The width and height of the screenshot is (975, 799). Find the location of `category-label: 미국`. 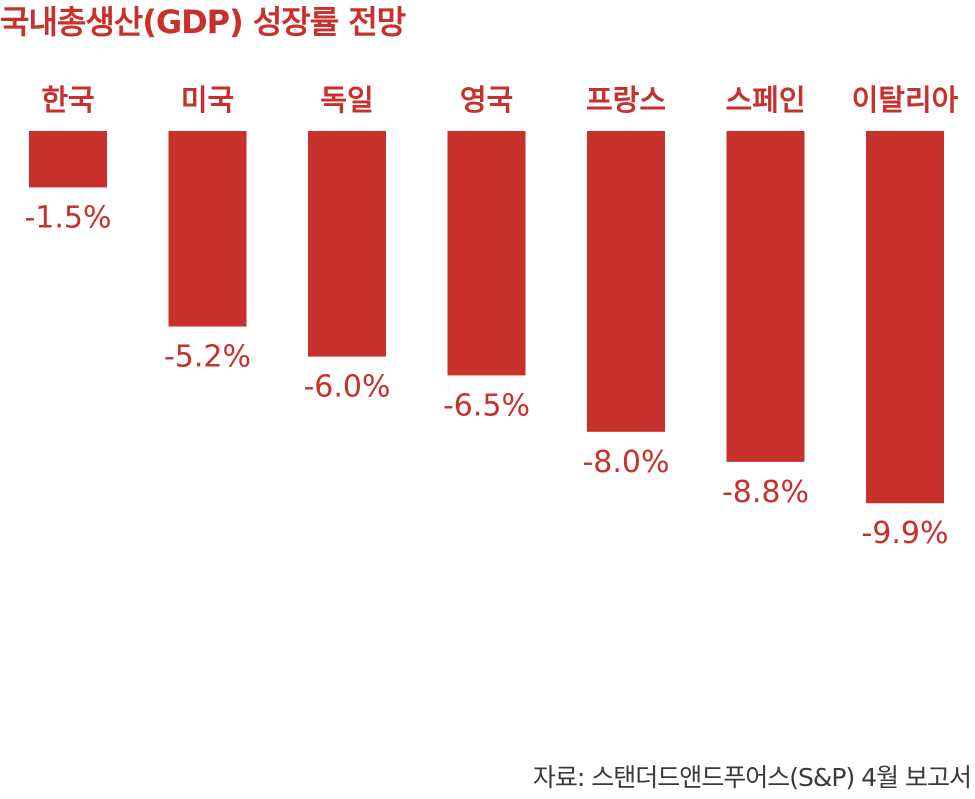

category-label: 미국 is located at coordinates (207, 100).